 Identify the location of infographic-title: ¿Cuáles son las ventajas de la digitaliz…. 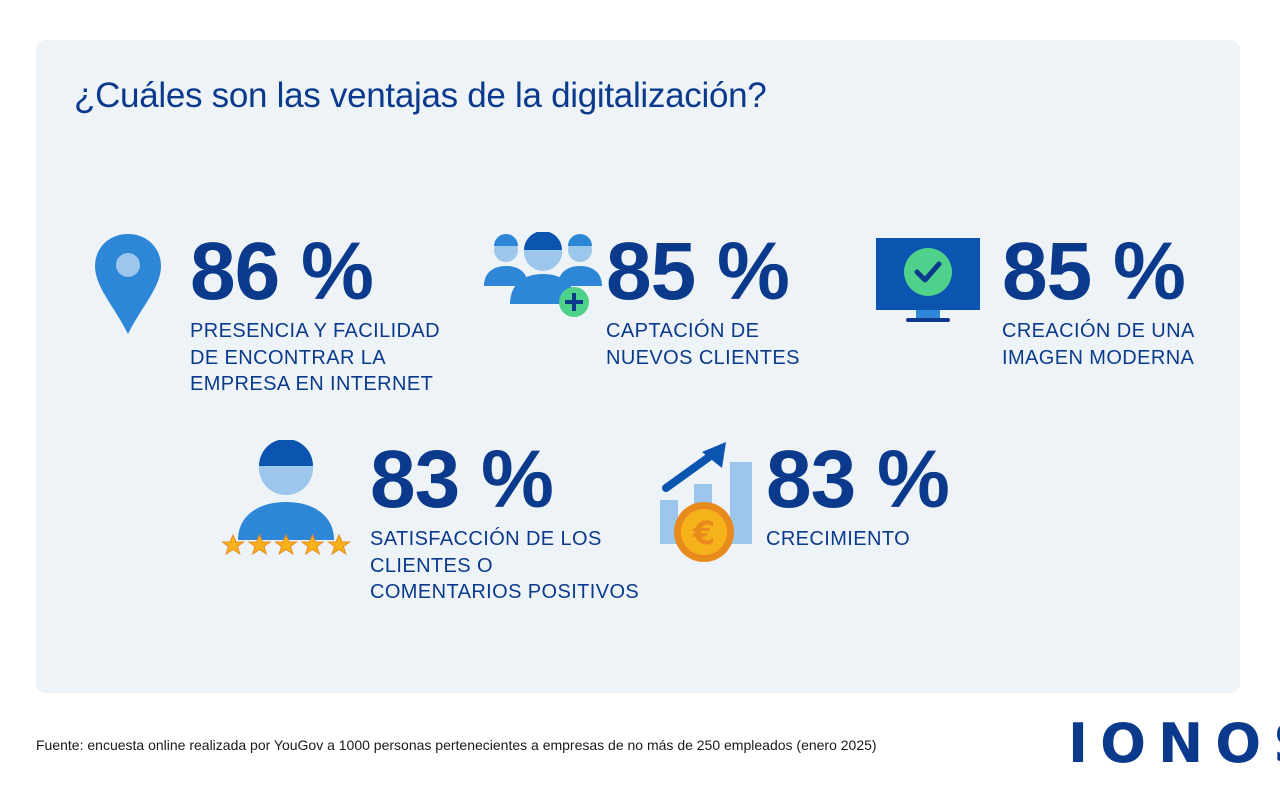
(420, 95).